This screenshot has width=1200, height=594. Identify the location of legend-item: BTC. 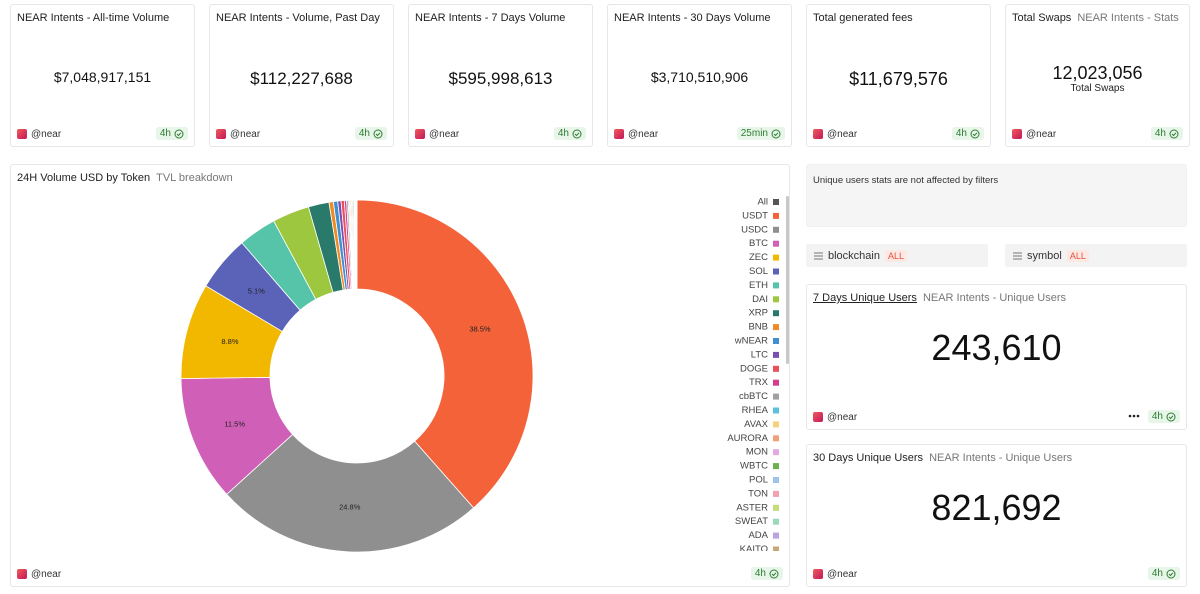
(764, 243).